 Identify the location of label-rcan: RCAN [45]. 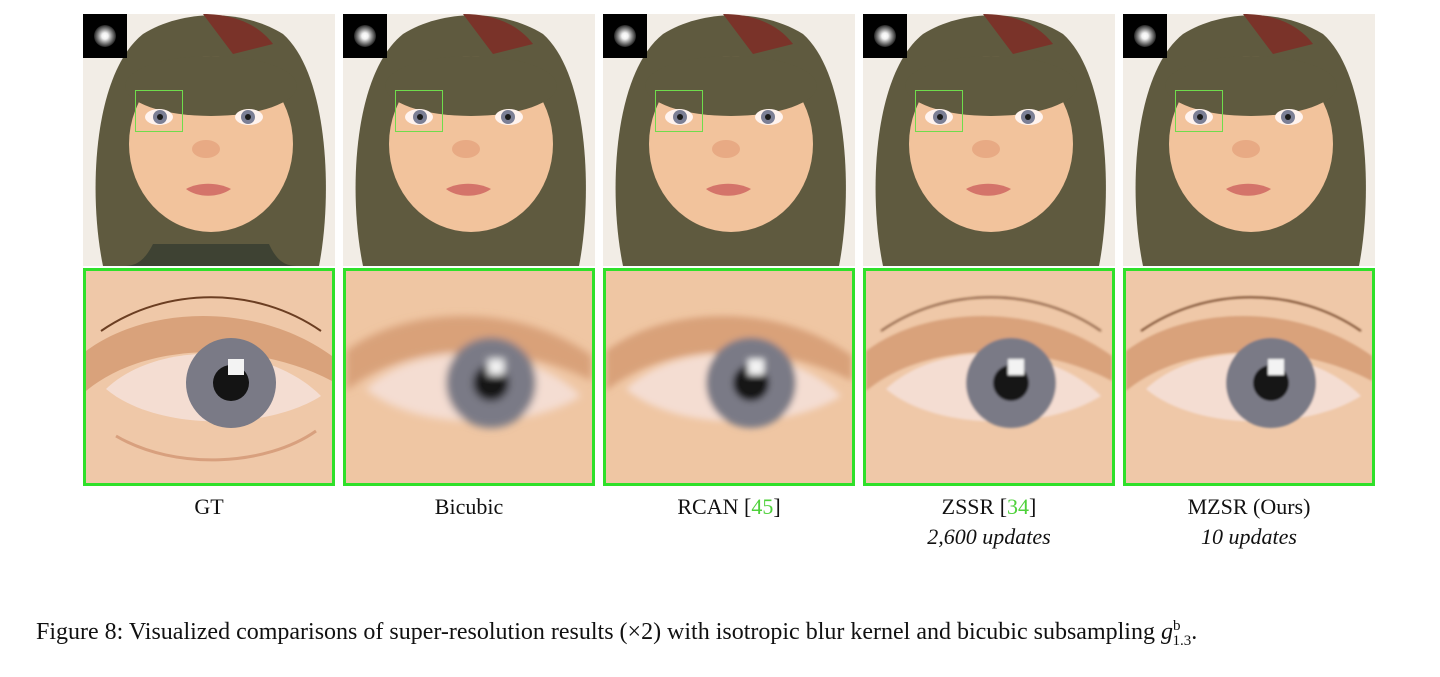
(729, 507).